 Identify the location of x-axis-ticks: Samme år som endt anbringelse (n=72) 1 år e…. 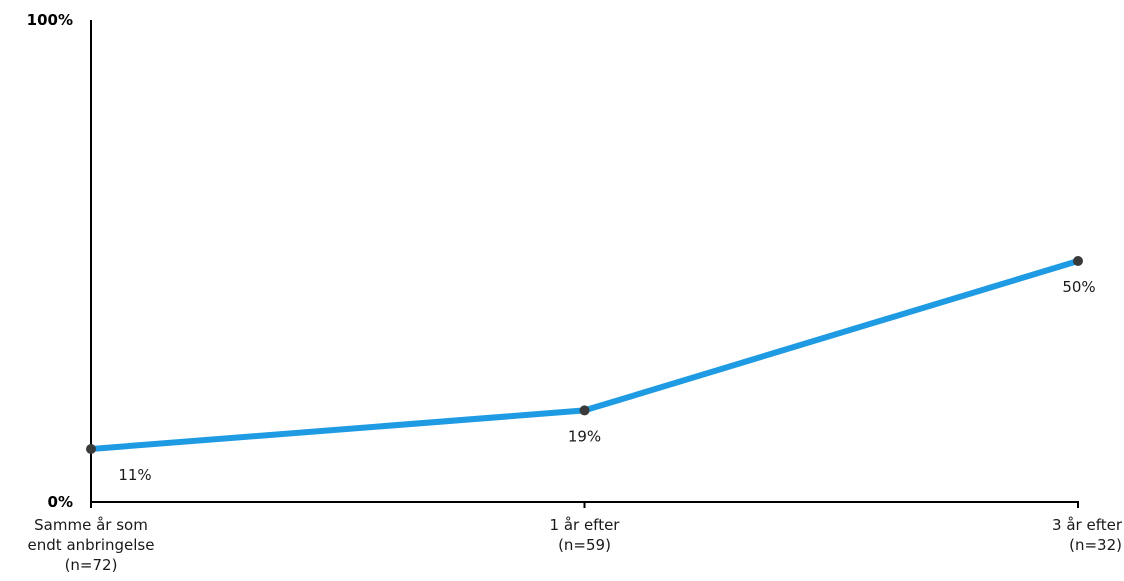
(575, 538).